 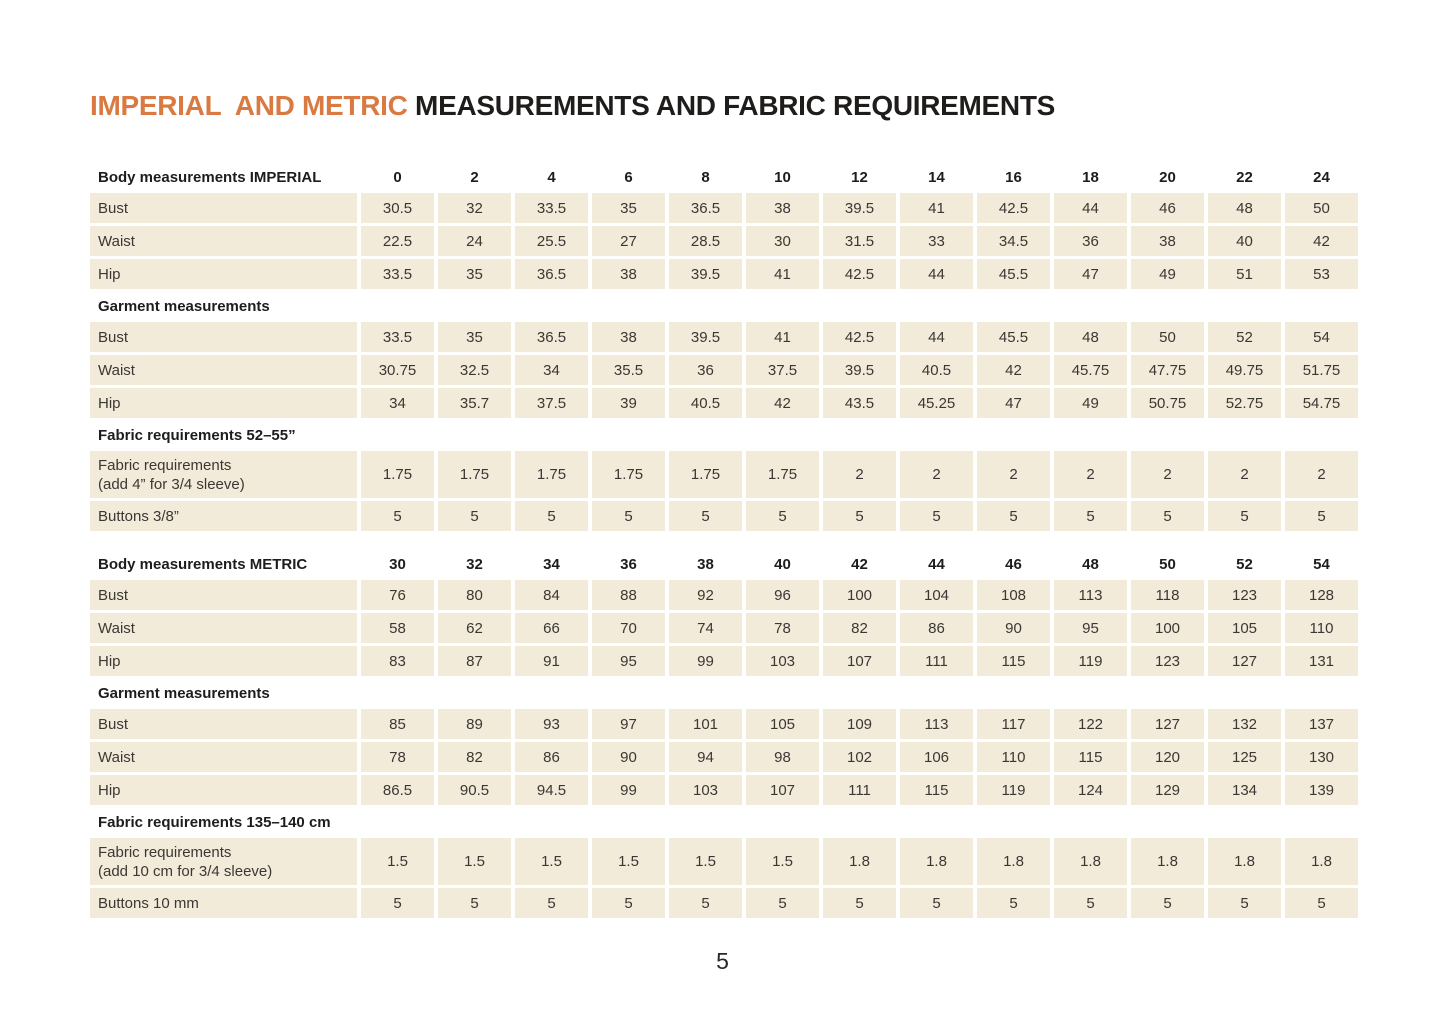 What do you see at coordinates (1321, 628) in the screenshot?
I see `value-cell: 110` at bounding box center [1321, 628].